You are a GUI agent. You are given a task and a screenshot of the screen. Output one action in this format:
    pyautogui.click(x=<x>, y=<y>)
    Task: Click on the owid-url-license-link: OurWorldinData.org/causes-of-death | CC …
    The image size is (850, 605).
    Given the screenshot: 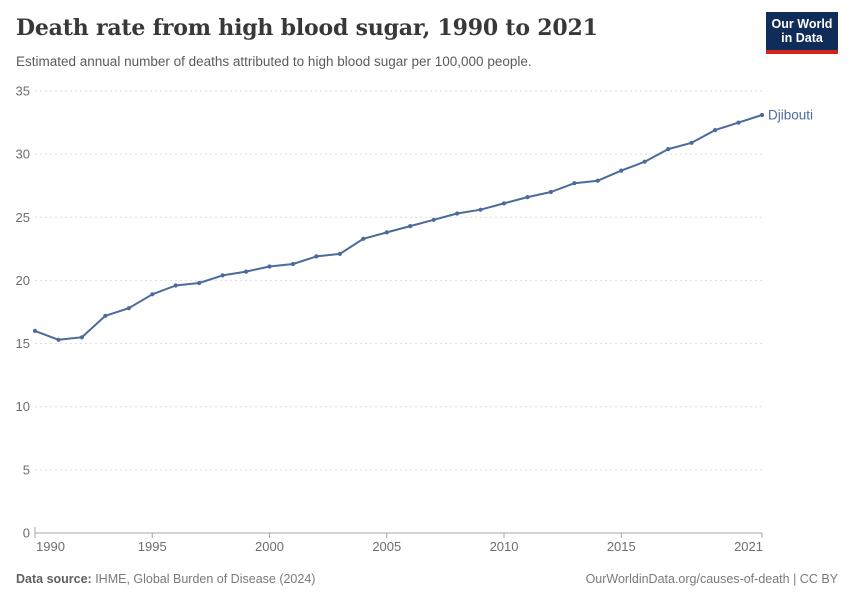 What is the action you would take?
    pyautogui.click(x=711, y=579)
    